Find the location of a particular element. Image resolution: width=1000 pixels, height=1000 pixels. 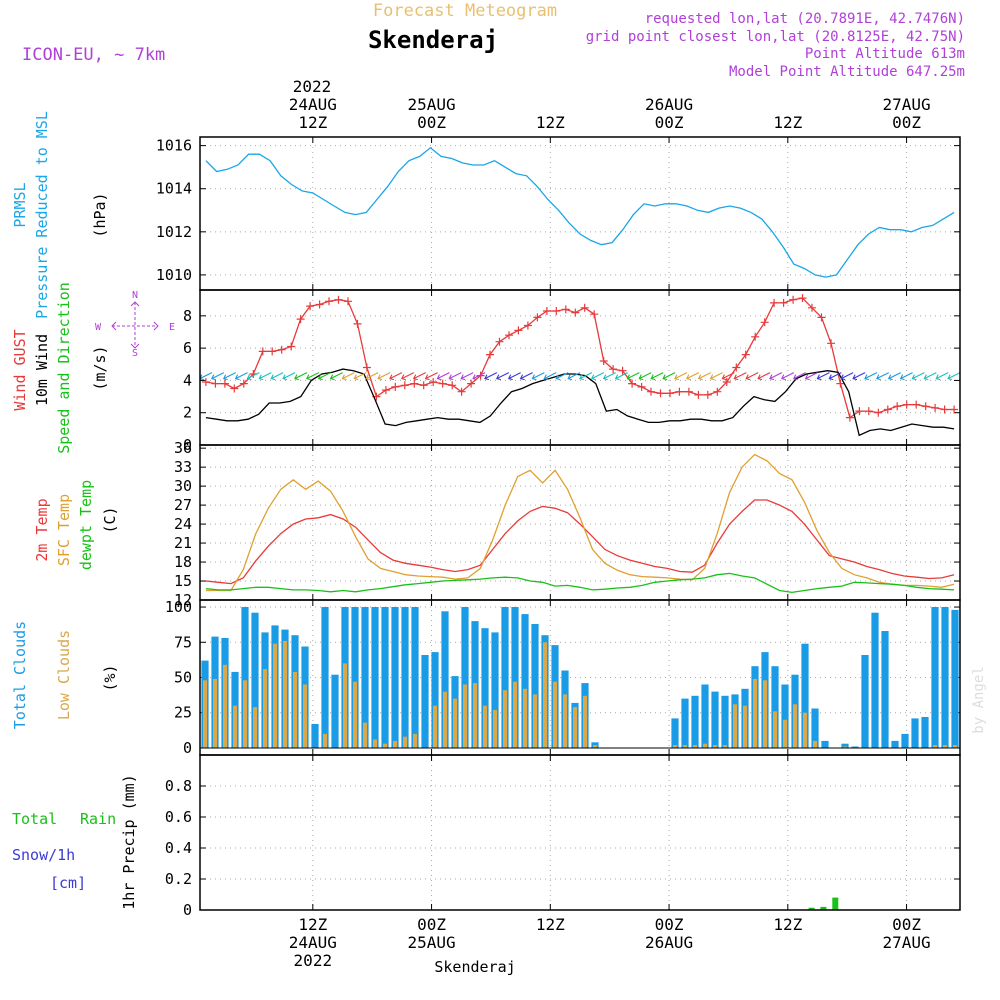

info-line-1: requested lon,lat (20.7891E, 42.7476N) is located at coordinates (805, 19).